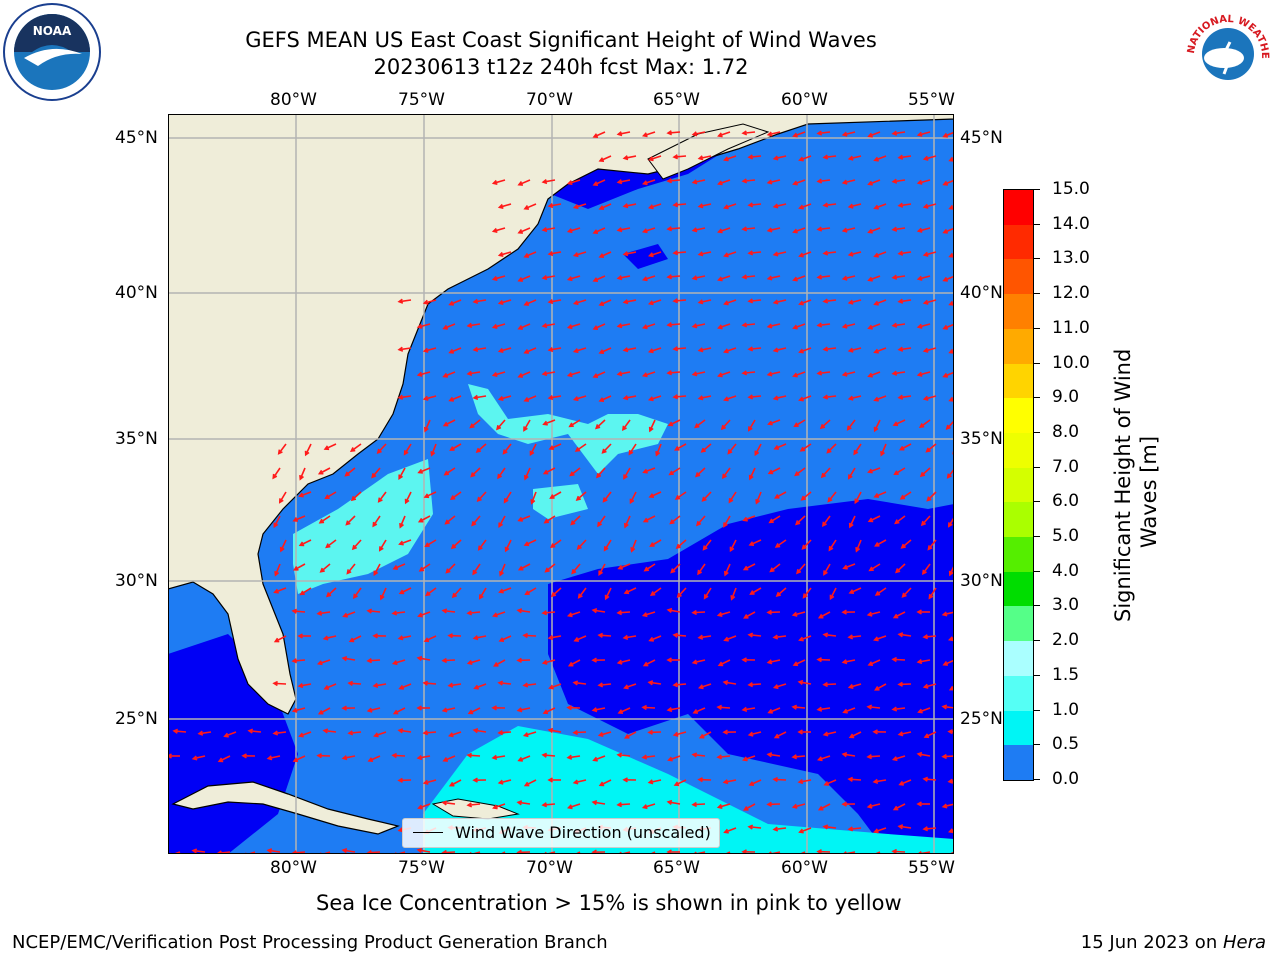 The height and width of the screenshot is (960, 1280). What do you see at coordinates (136, 719) in the screenshot?
I see `lat-label-left-25n: 25°N` at bounding box center [136, 719].